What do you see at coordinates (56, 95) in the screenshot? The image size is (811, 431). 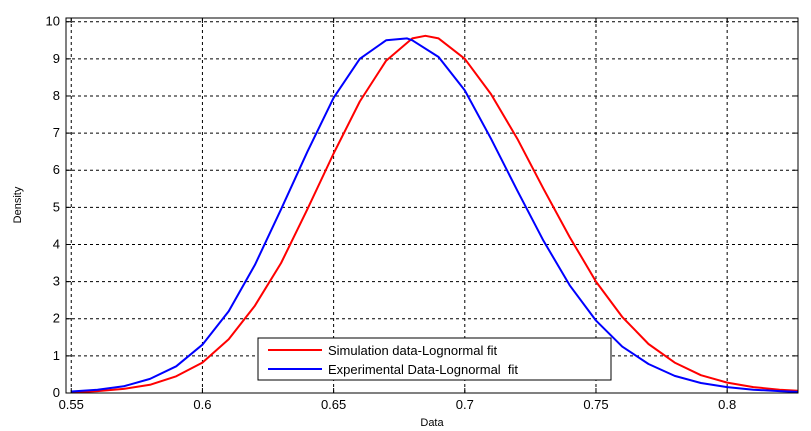 I see `y-tick-label: 8` at bounding box center [56, 95].